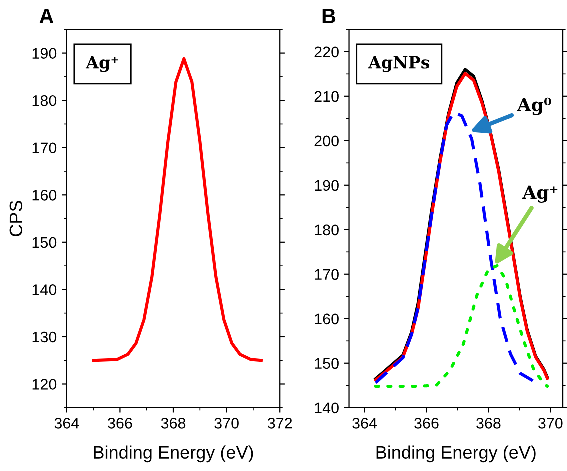 Image resolution: width=567 pixels, height=471 pixels. Describe the element at coordinates (326, 52) in the screenshot. I see `y-tick-label: 220` at that location.